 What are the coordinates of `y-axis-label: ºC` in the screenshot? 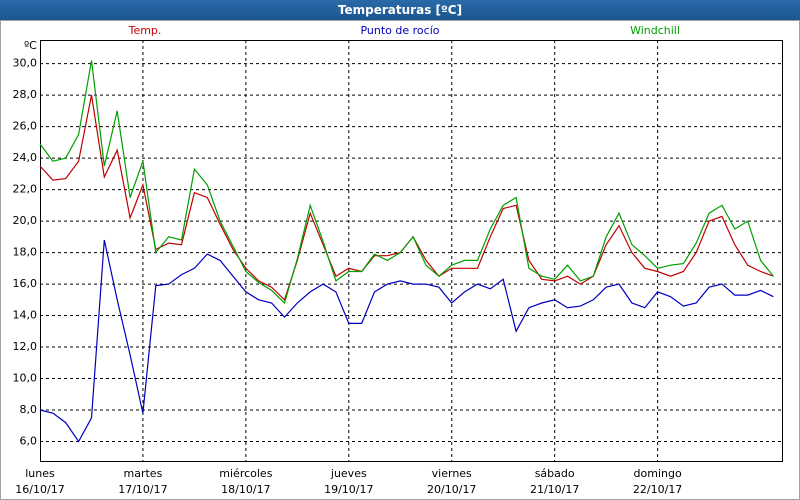 It's located at (30, 45).